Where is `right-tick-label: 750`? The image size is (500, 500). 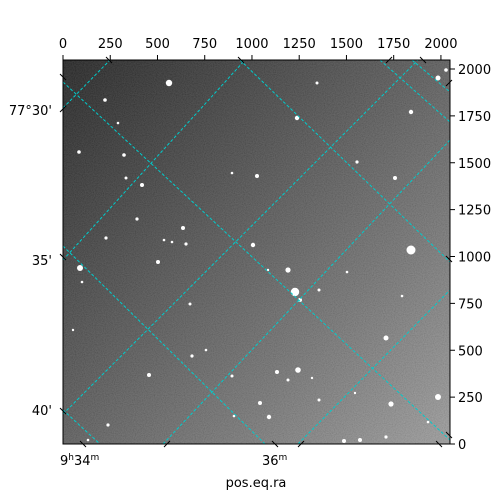
right-tick-label: 750 is located at coordinates (470, 304).